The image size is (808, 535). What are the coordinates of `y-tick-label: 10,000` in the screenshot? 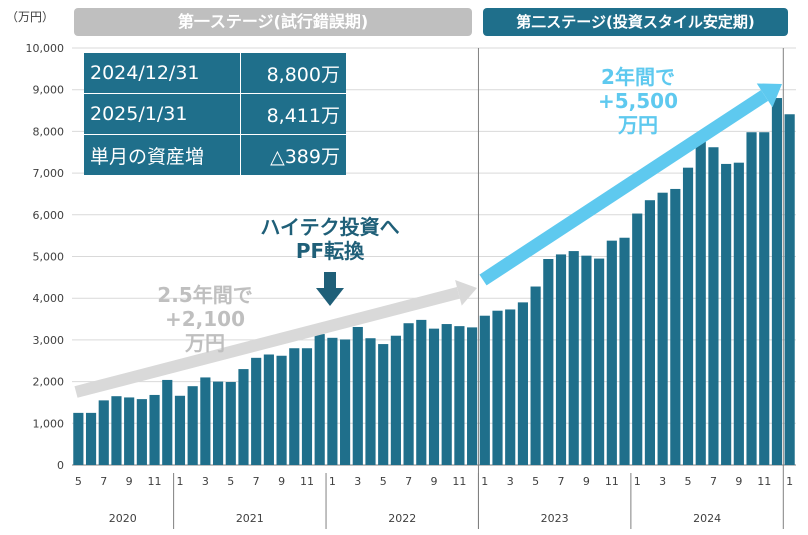 It's located at (45, 48).